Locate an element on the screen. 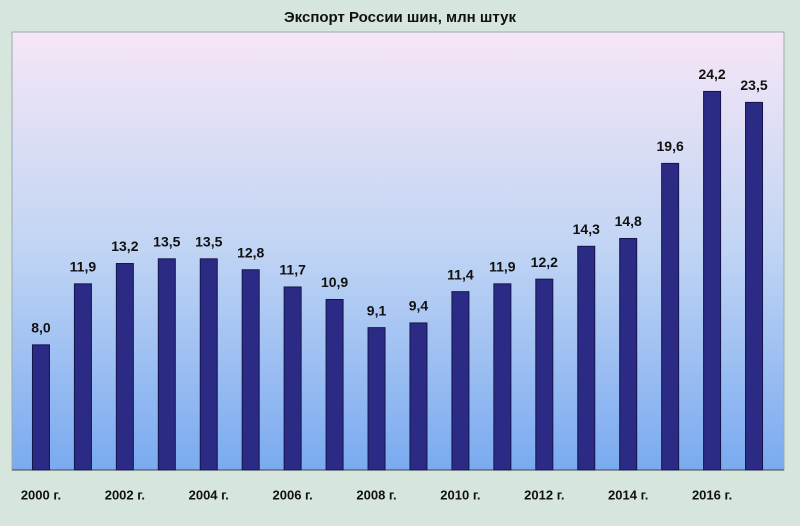 The height and width of the screenshot is (526, 800). x-tick-label: 2000 г. is located at coordinates (41, 494).